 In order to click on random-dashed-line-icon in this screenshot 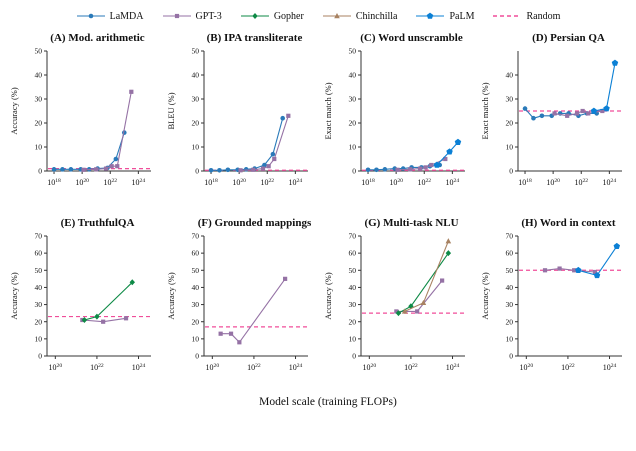, I will do `click(507, 16)`.